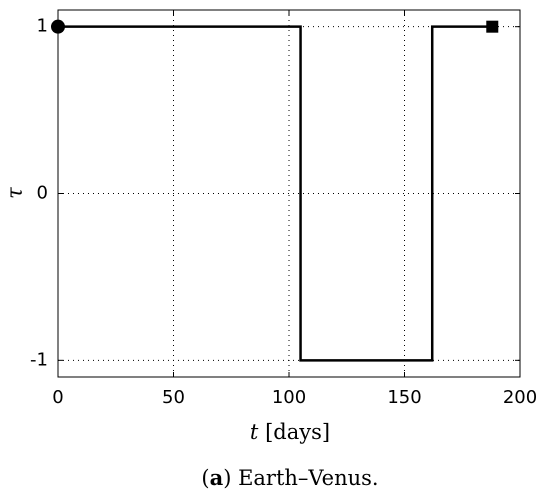  What do you see at coordinates (42, 193) in the screenshot?
I see `y-tick-label: 0` at bounding box center [42, 193].